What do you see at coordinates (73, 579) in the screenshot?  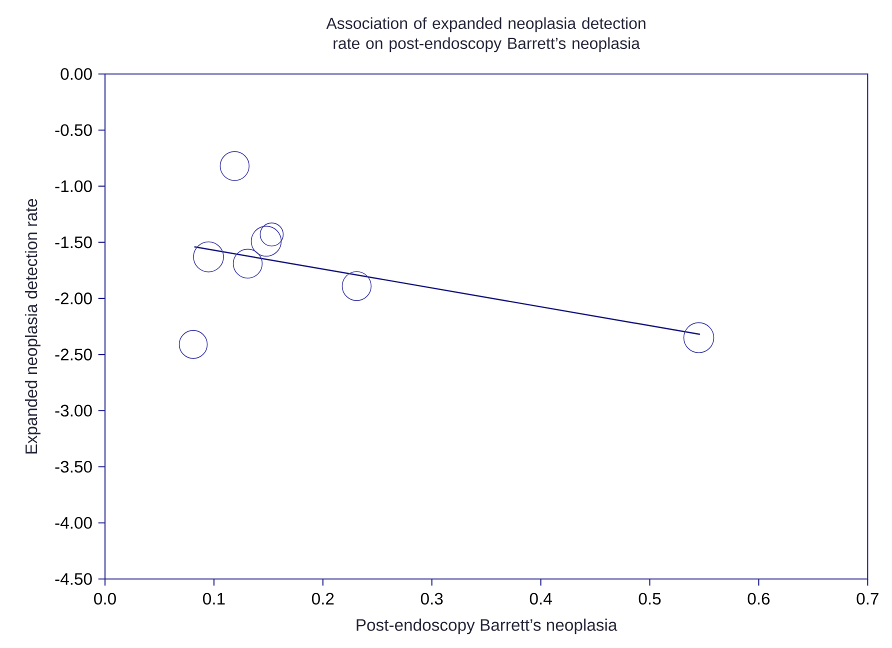 I see `y-tick-label: -4.50` at bounding box center [73, 579].